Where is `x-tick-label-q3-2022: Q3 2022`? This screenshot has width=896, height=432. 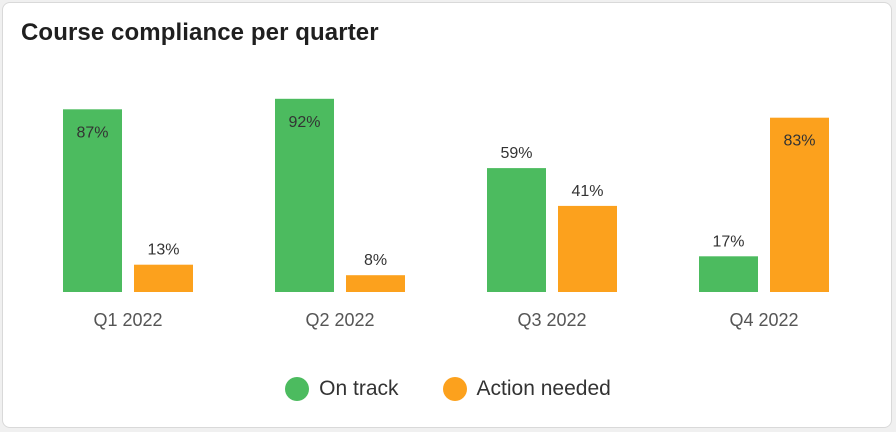 x-tick-label-q3-2022: Q3 2022 is located at coordinates (551, 320).